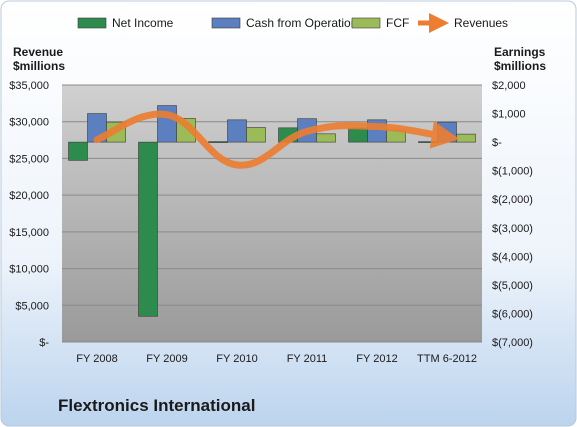  I want to click on right-tick-label: $-, so click(497, 143).